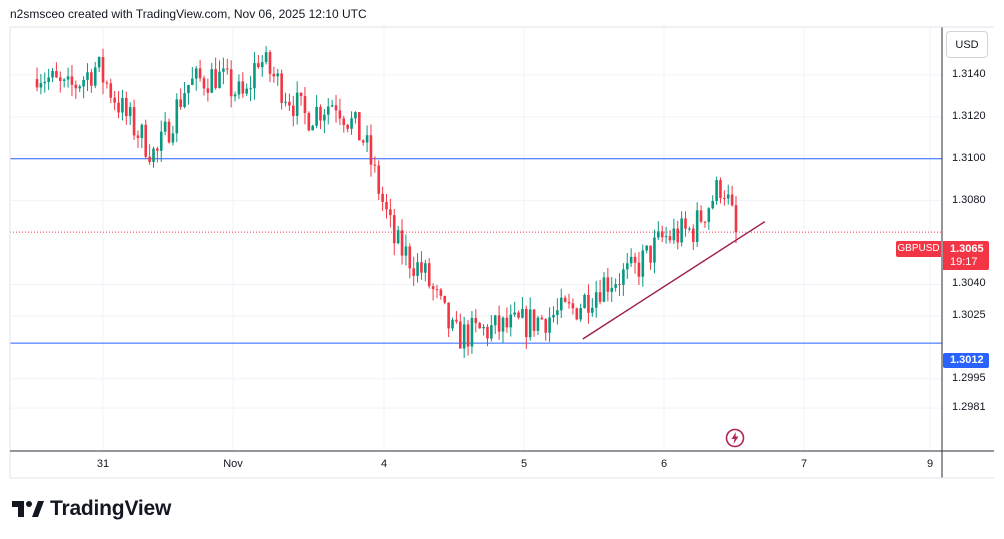  I want to click on tradingview-logo: TradingView, so click(91, 509).